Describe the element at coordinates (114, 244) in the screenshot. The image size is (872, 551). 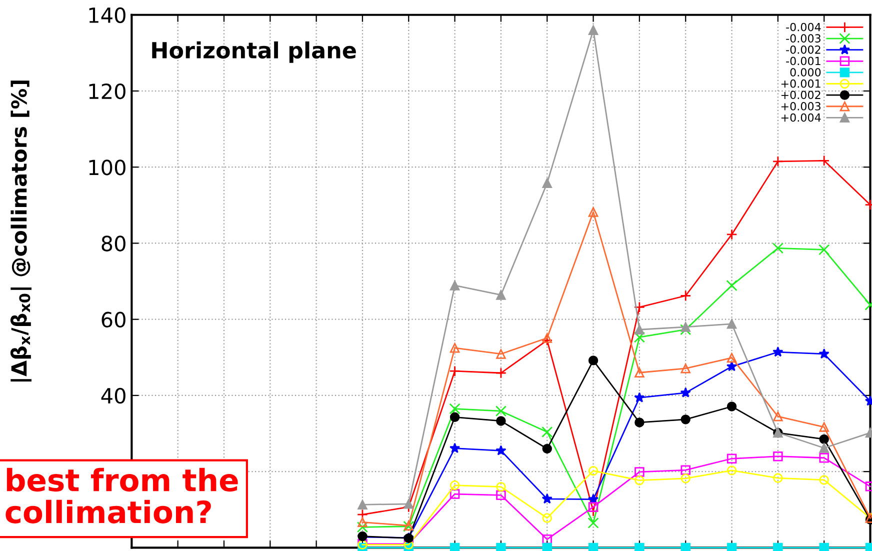
I see `y-tick-label: 80` at that location.